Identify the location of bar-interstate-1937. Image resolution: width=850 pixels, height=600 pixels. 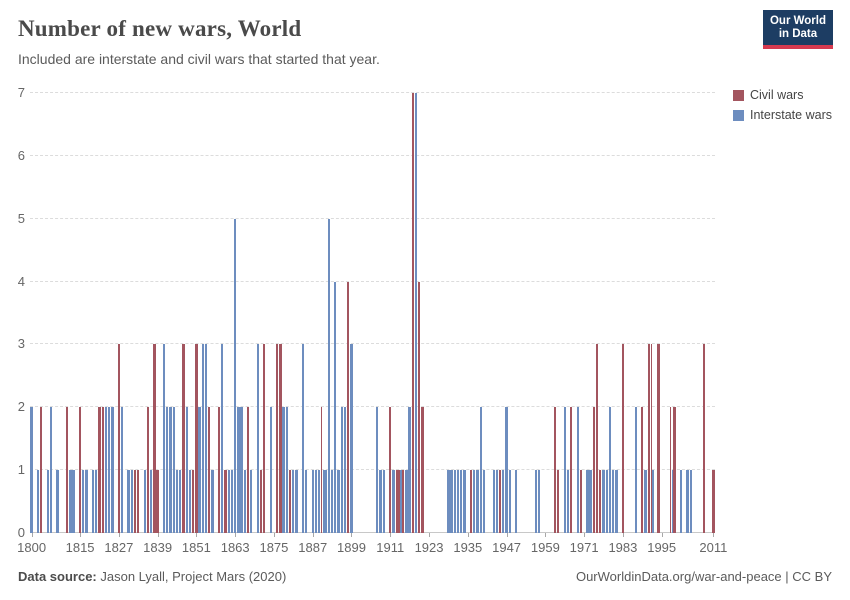
(474, 501).